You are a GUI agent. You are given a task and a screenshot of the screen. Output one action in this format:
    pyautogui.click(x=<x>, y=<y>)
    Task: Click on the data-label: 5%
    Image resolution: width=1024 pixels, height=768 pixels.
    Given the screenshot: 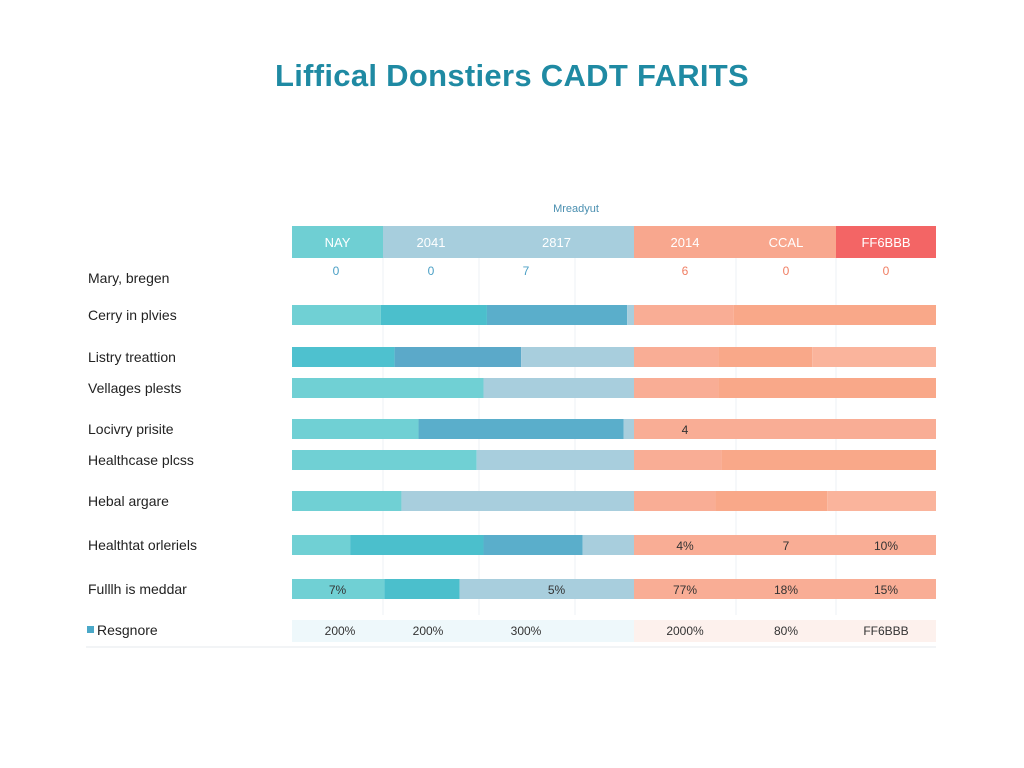 What is the action you would take?
    pyautogui.click(x=557, y=590)
    